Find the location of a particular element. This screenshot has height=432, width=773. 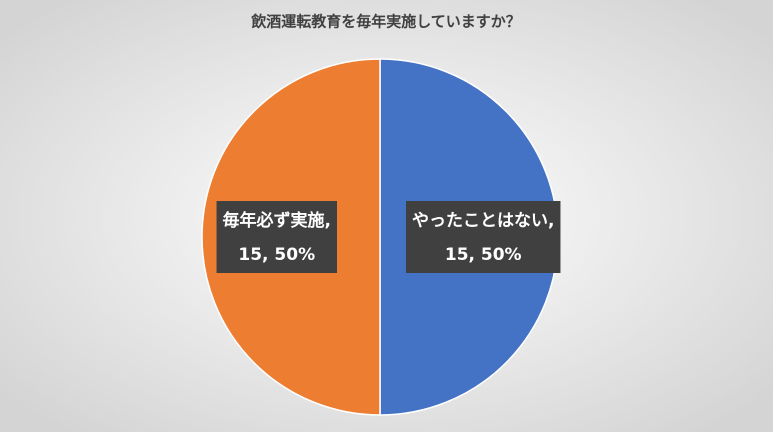

data-label: 毎年必ず実施, 15, 50% is located at coordinates (276, 237).